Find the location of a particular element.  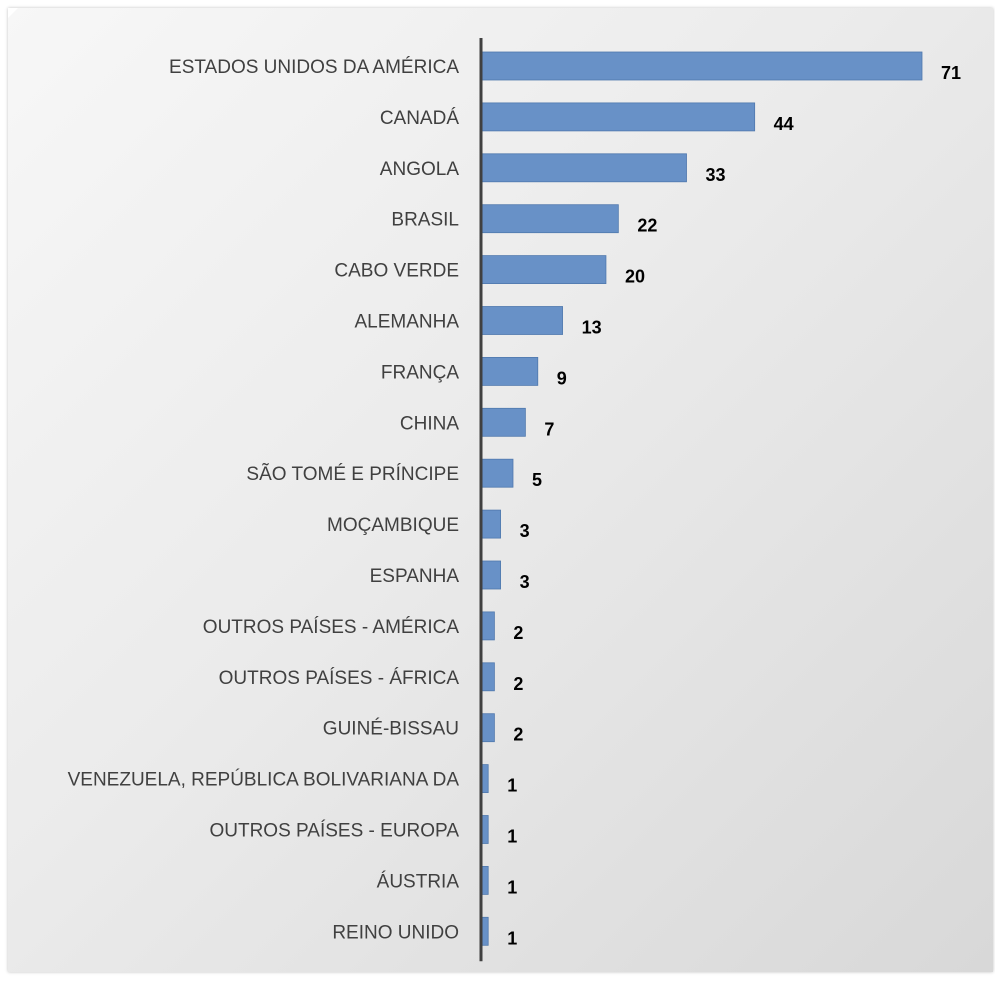

category-label: OUTROS PAÍSES - EUROPA is located at coordinates (334, 831).